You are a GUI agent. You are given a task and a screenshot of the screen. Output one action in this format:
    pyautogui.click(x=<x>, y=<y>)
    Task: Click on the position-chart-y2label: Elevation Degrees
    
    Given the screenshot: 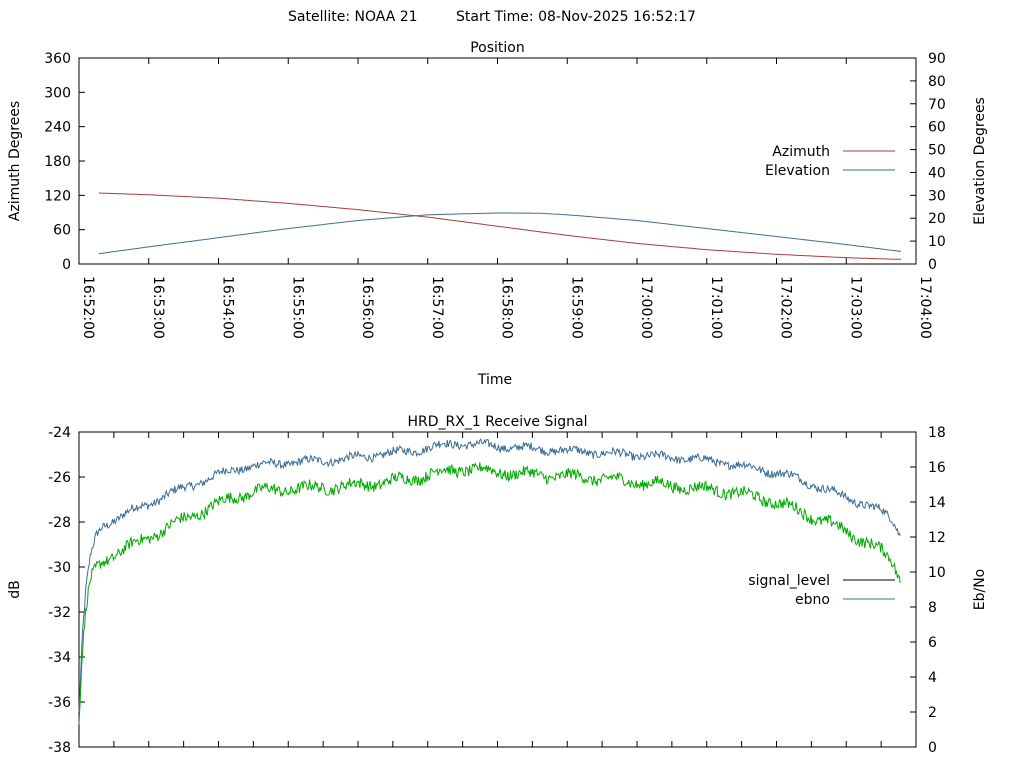 What is the action you would take?
    pyautogui.click(x=980, y=161)
    